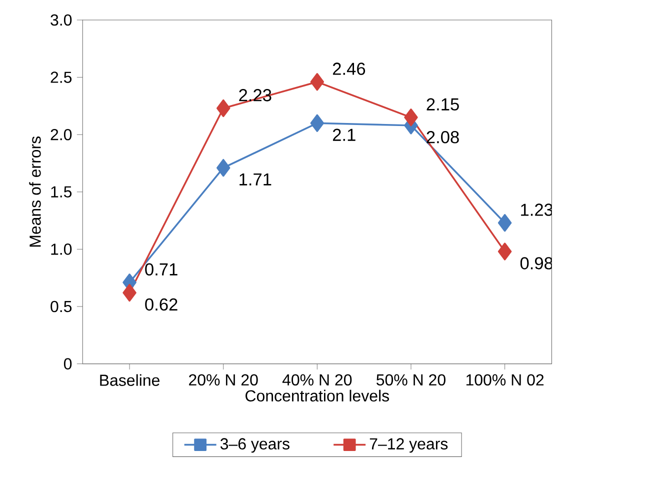 This screenshot has width=653, height=486. I want to click on x-tick-label: 50% N 20, so click(411, 380).